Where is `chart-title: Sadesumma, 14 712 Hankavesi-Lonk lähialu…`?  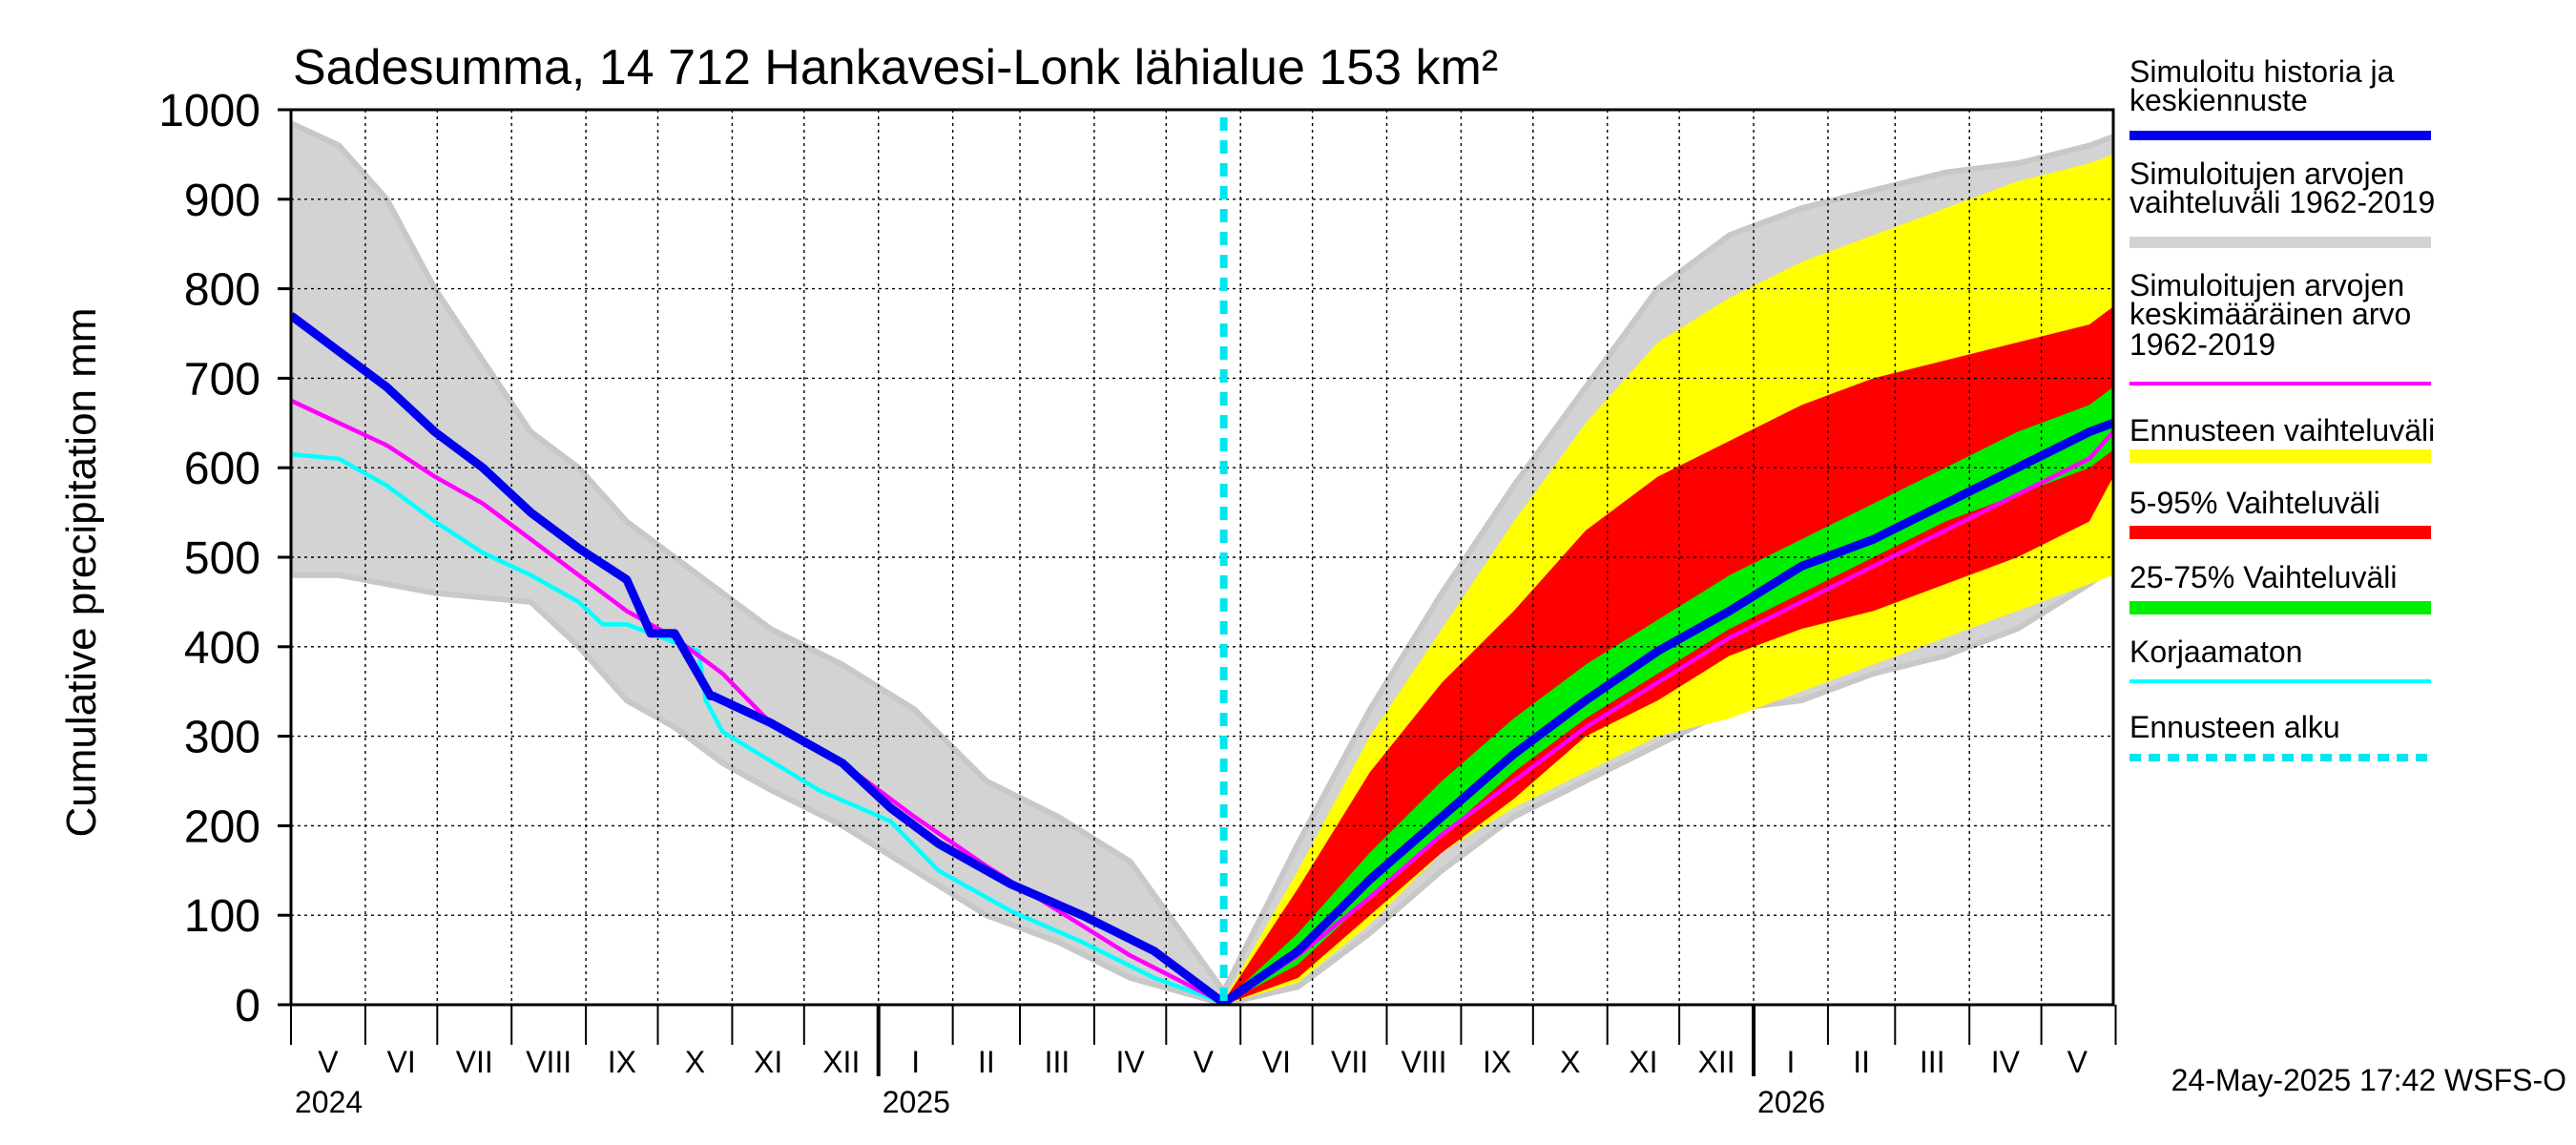 chart-title: Sadesumma, 14 712 Hankavesi-Lonk lähialu… is located at coordinates (895, 67).